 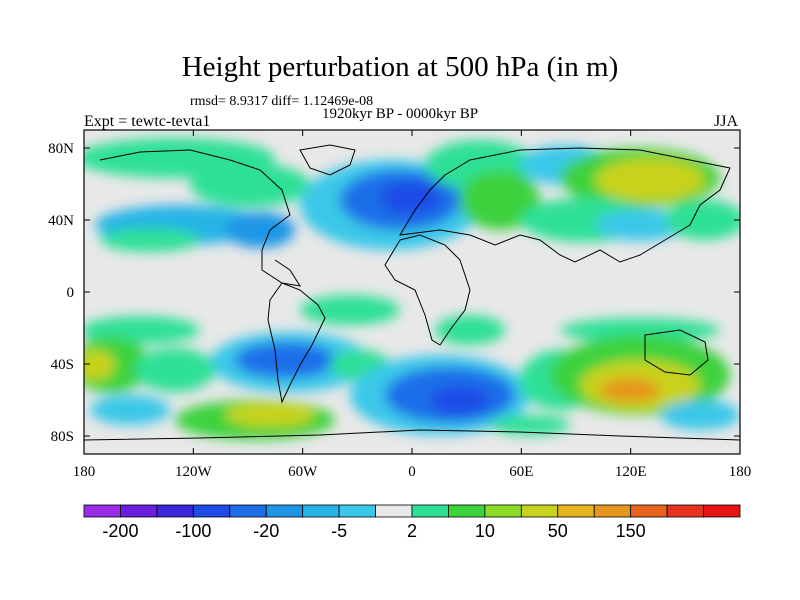 I want to click on chart-title: Height perturbation at 500 hPa (in m), so click(x=400, y=67).